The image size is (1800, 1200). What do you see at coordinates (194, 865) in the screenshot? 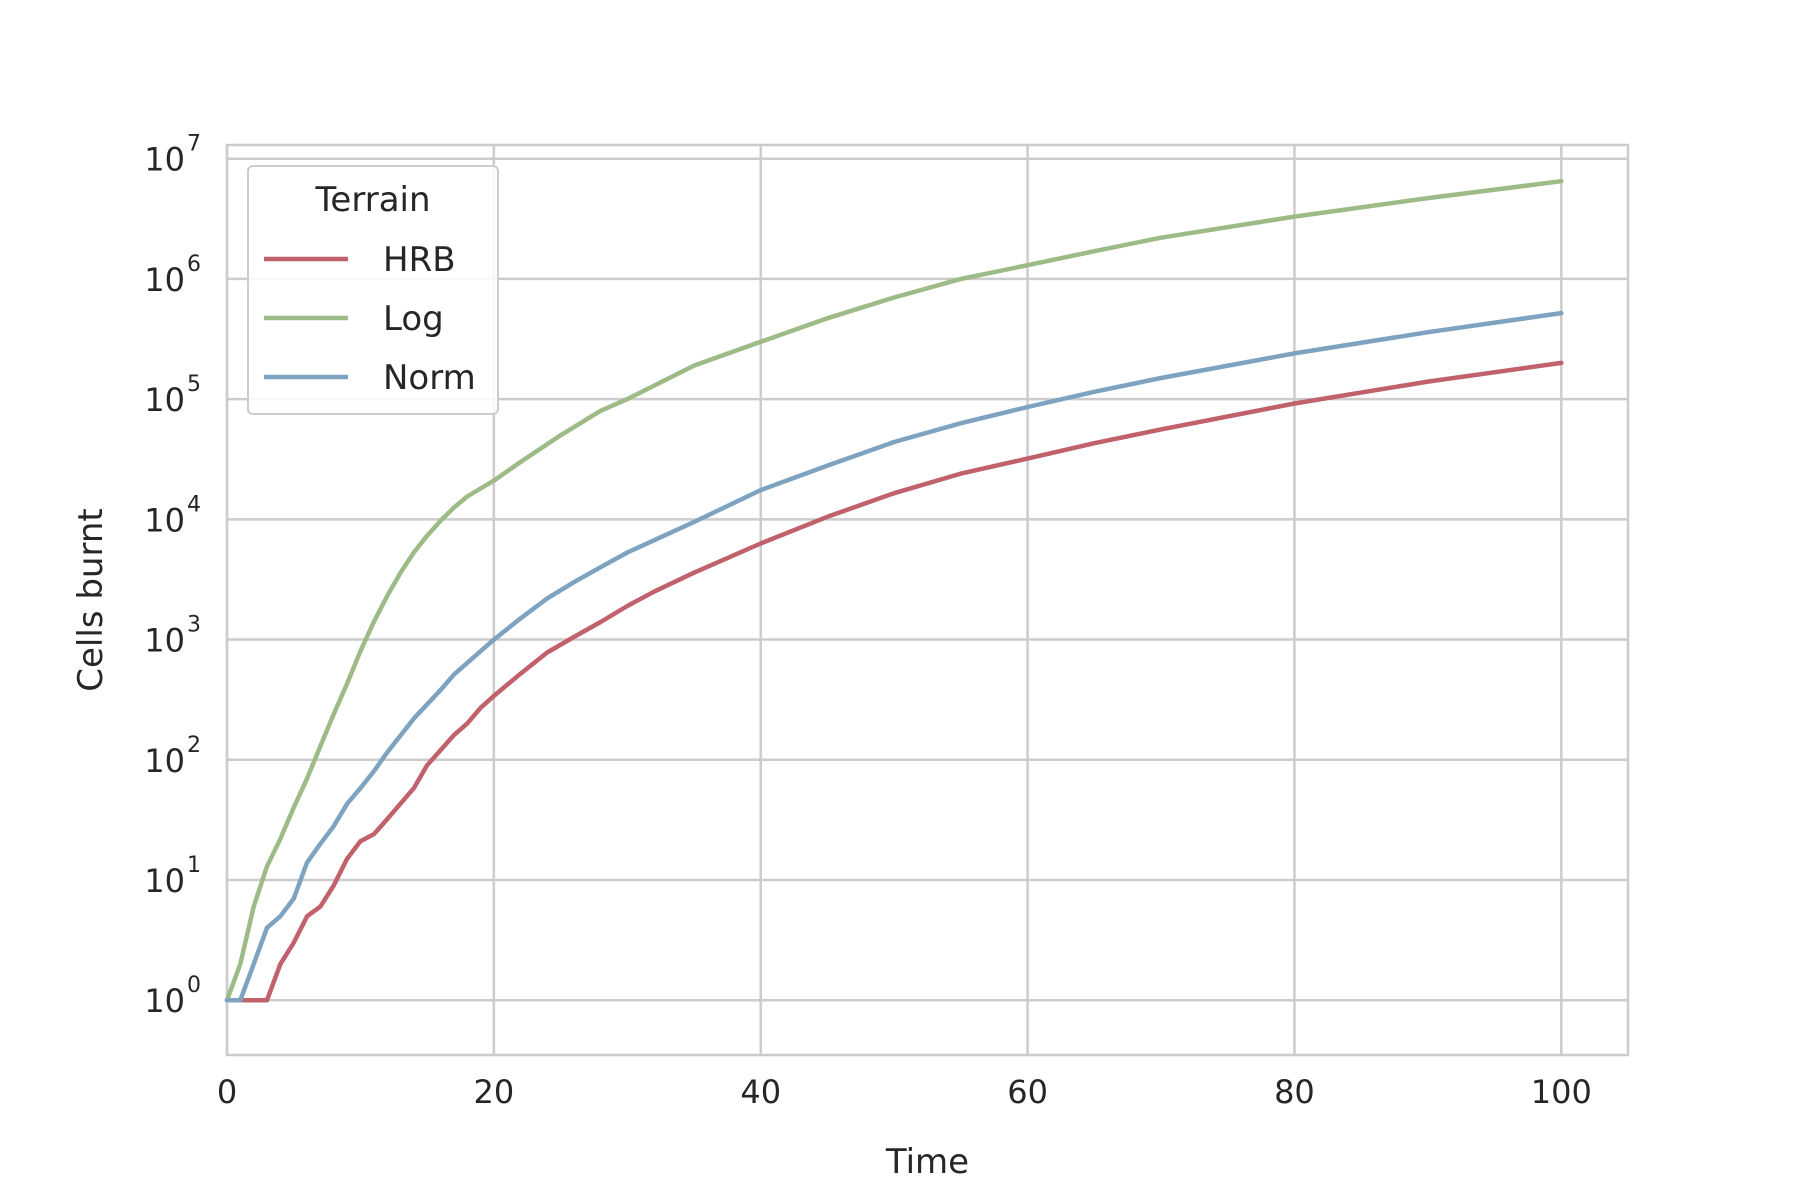
I see `y-tick-exponent: 1` at bounding box center [194, 865].